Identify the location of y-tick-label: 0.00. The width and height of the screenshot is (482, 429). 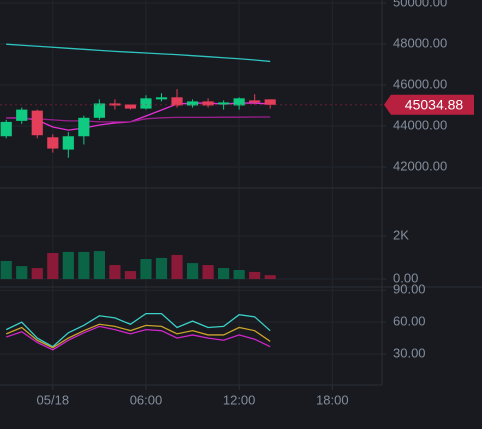
(405, 277).